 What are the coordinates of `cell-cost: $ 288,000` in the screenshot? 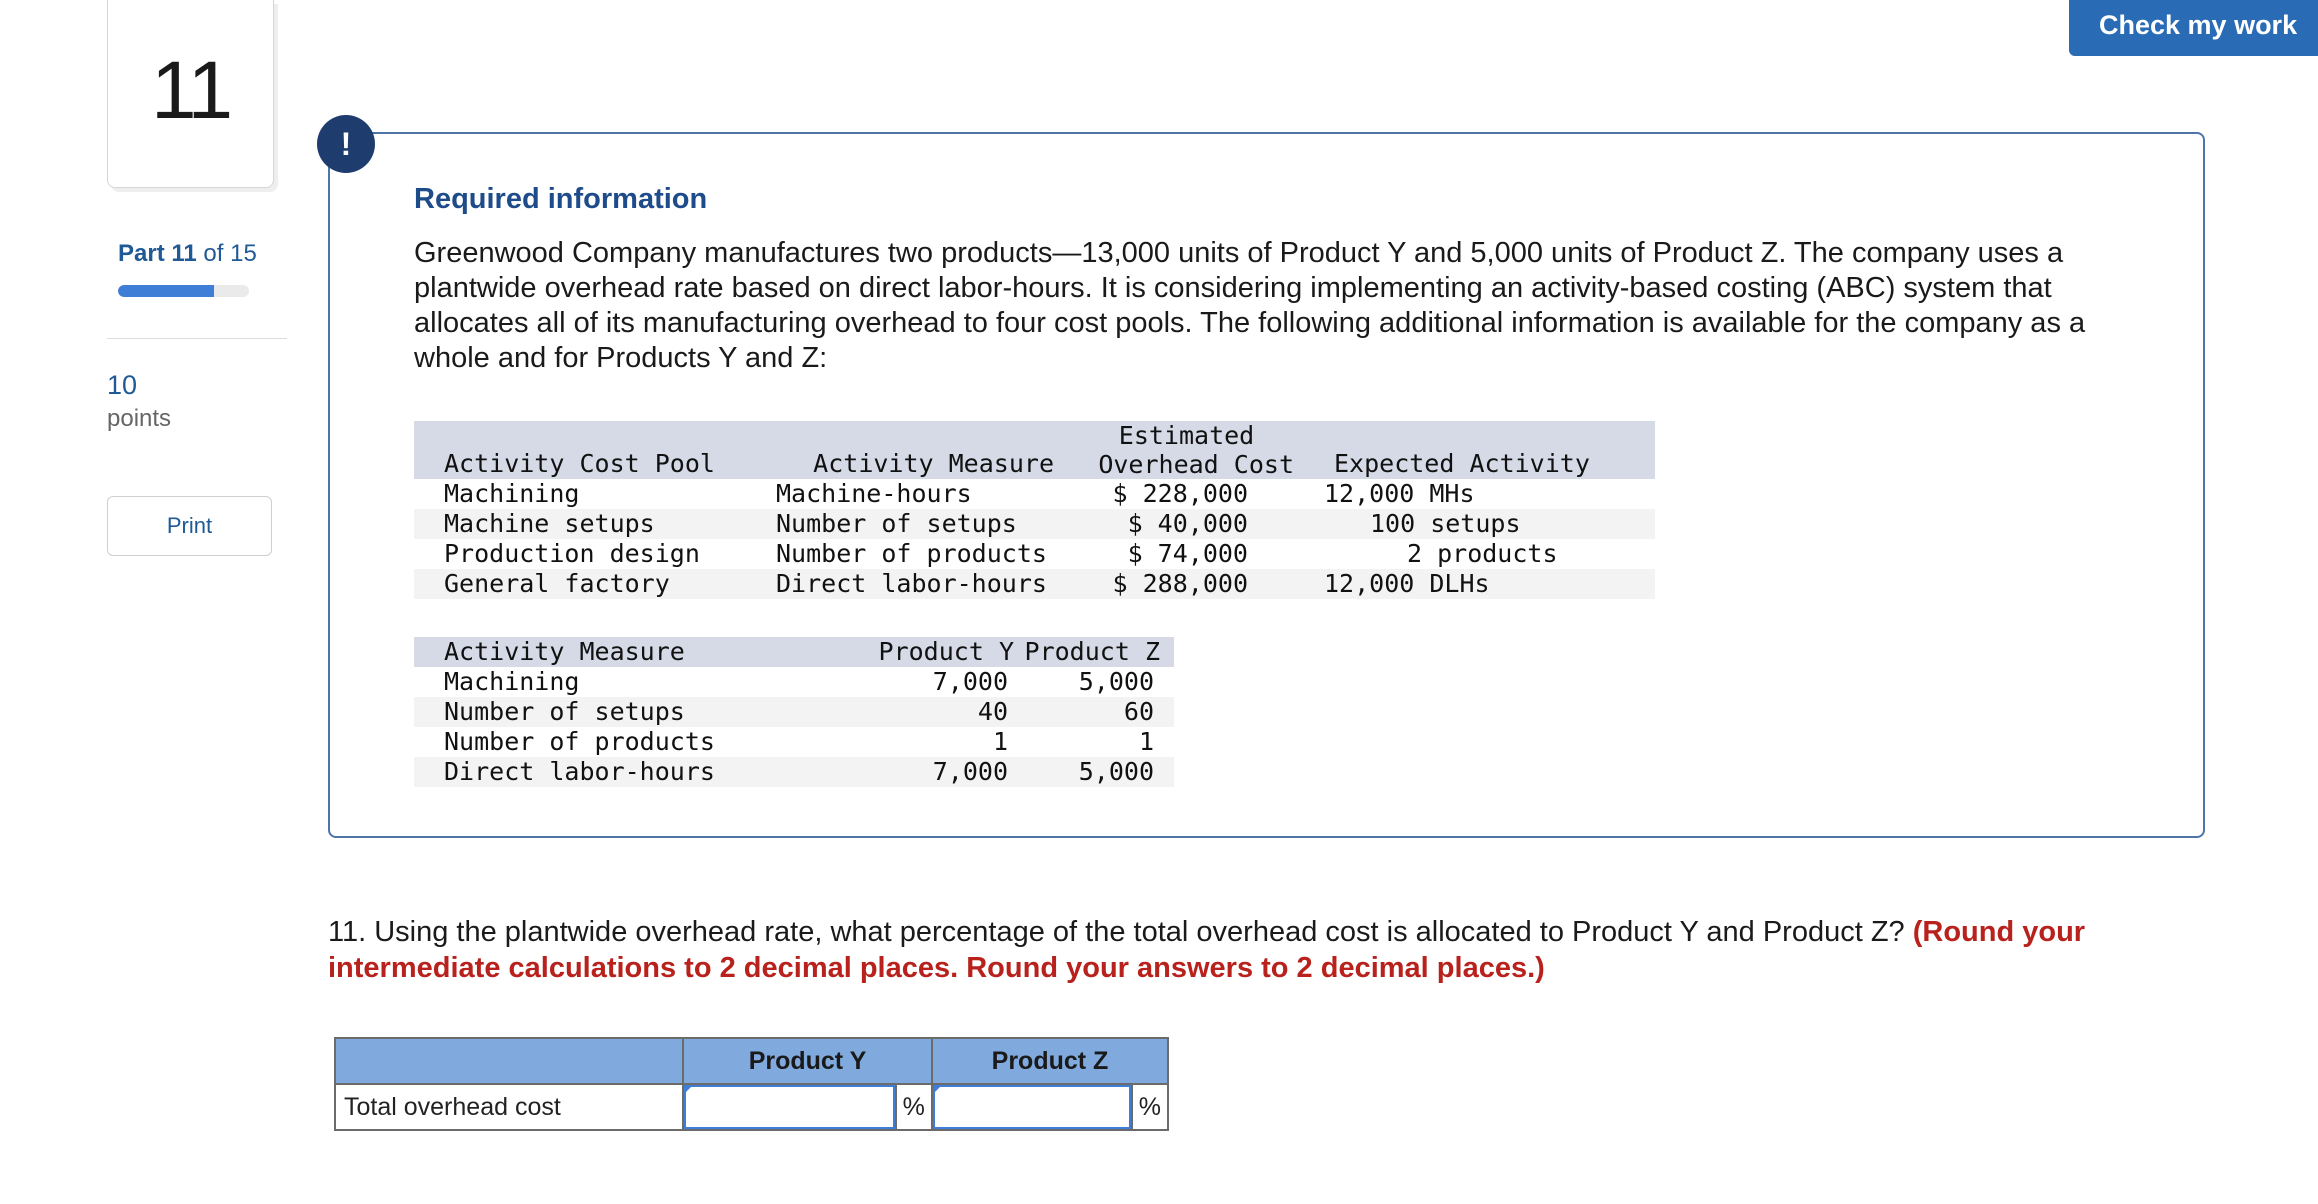 It's located at (1179, 584).